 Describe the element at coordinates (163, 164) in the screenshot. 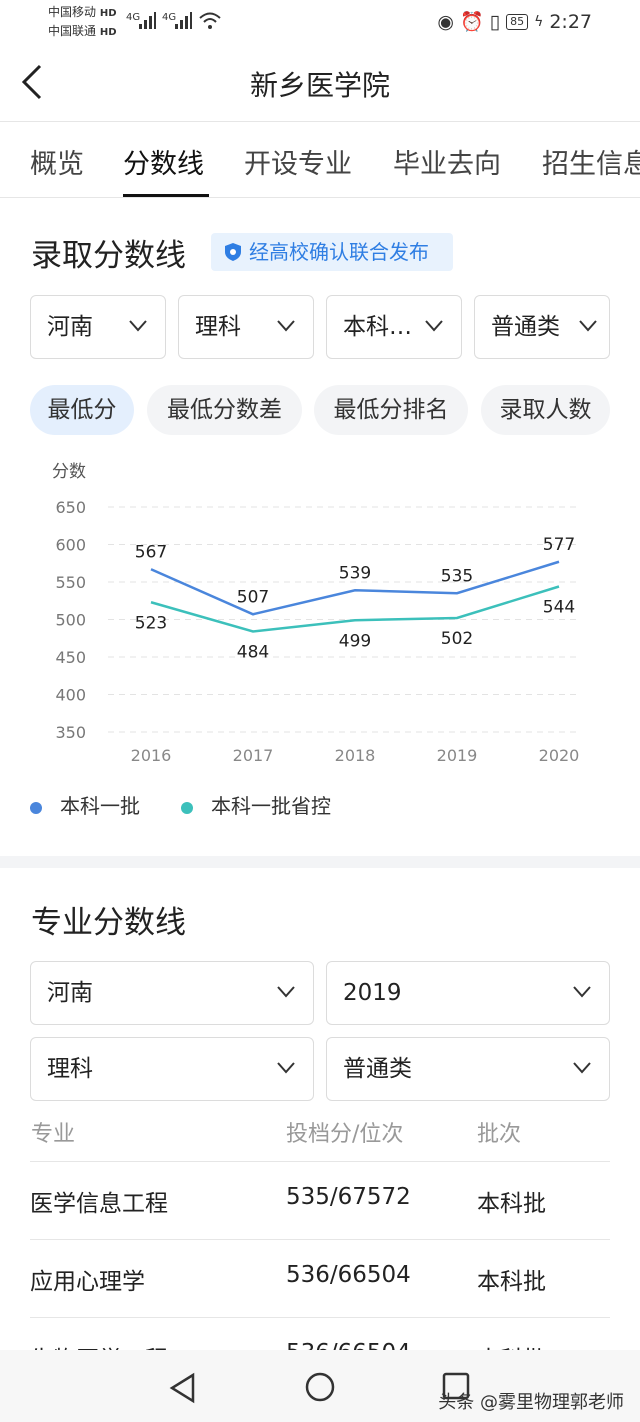

I see `tab-score-line: 分数线` at that location.